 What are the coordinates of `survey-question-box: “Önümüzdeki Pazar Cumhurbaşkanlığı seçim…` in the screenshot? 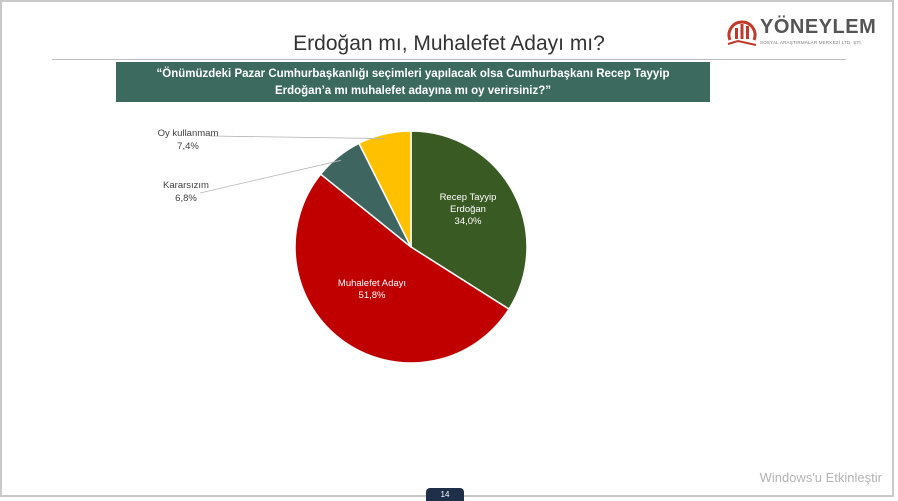 It's located at (413, 82).